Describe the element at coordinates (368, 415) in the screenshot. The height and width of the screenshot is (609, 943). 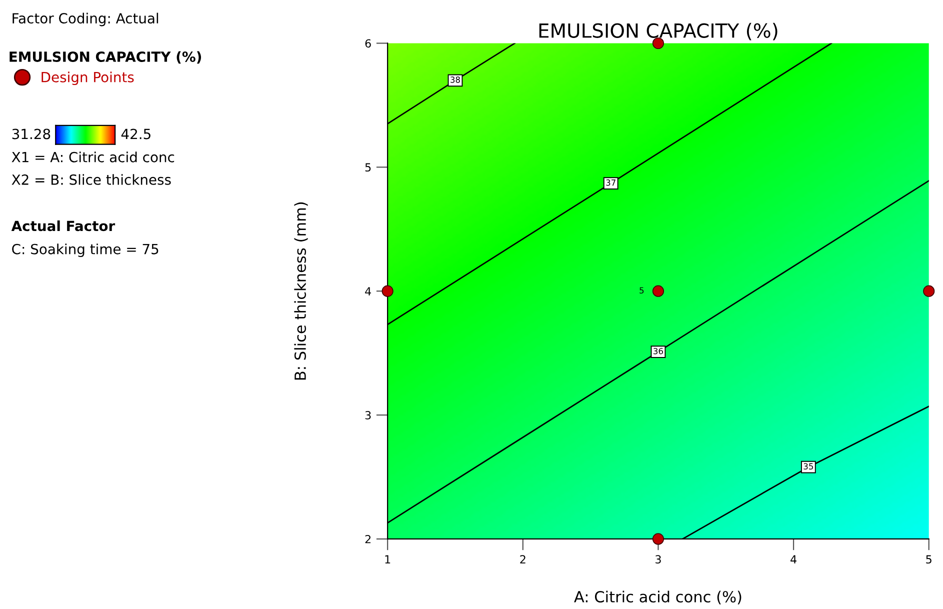
I see `y-tick-label: 3` at that location.